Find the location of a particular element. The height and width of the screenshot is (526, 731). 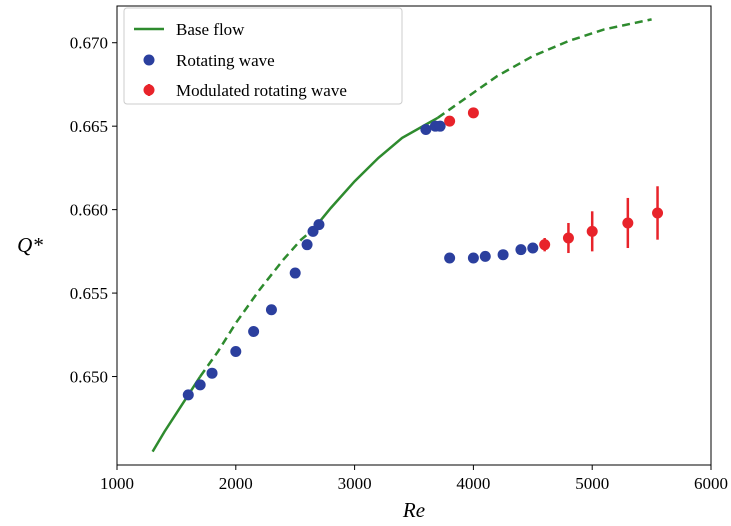

y-tick-label: 0.665 is located at coordinates (89, 126).